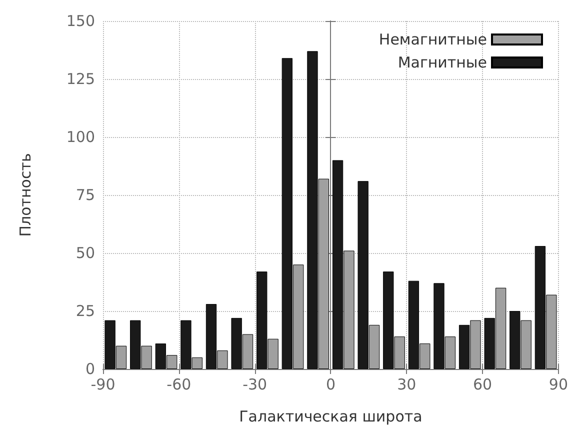 This screenshot has height=432, width=571. Describe the element at coordinates (482, 385) in the screenshot. I see `x-tick-label: 60` at that location.